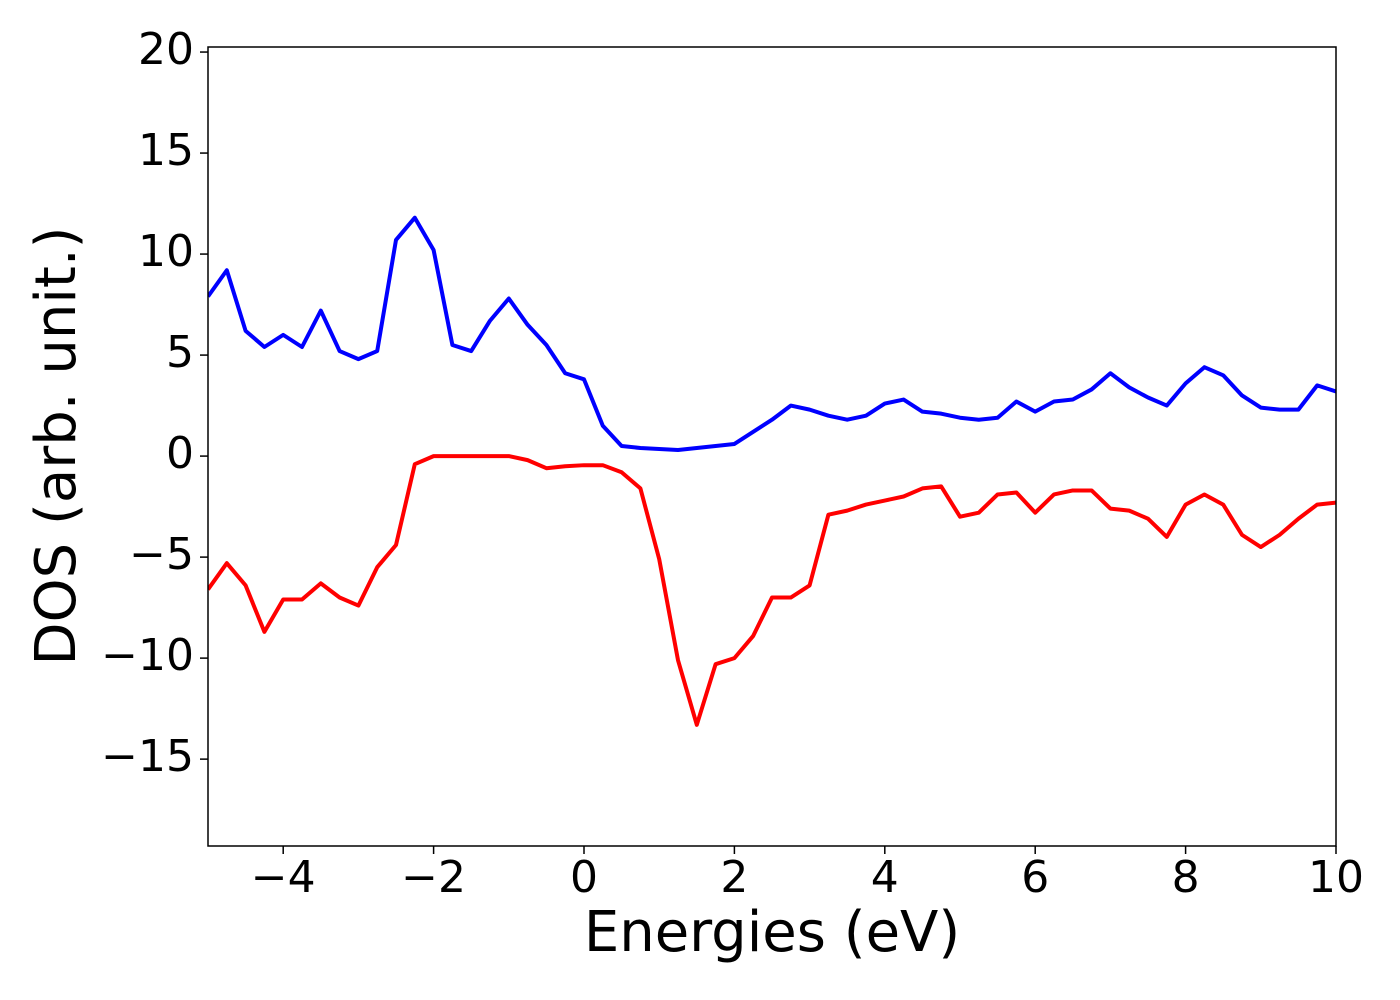  What do you see at coordinates (147, 756) in the screenshot?
I see `y-tick-label: −15` at bounding box center [147, 756].